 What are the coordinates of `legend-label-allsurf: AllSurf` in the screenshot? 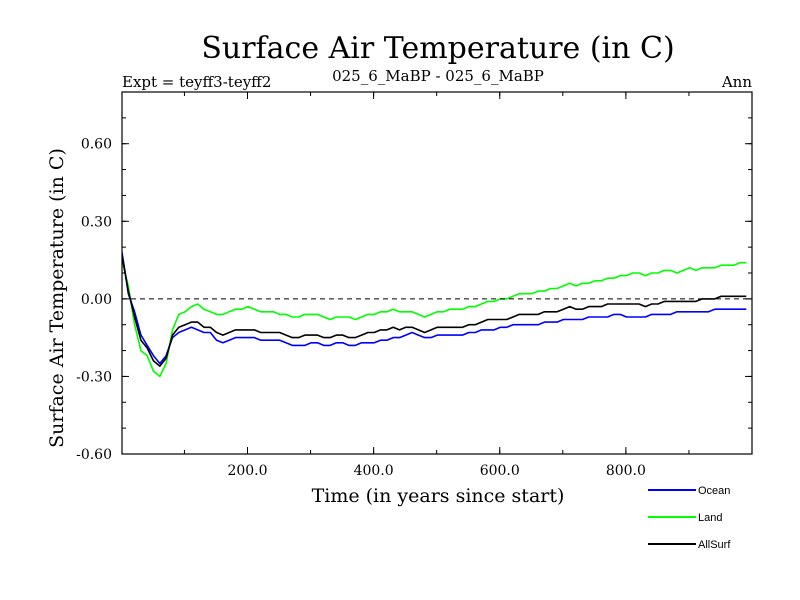 It's located at (714, 545).